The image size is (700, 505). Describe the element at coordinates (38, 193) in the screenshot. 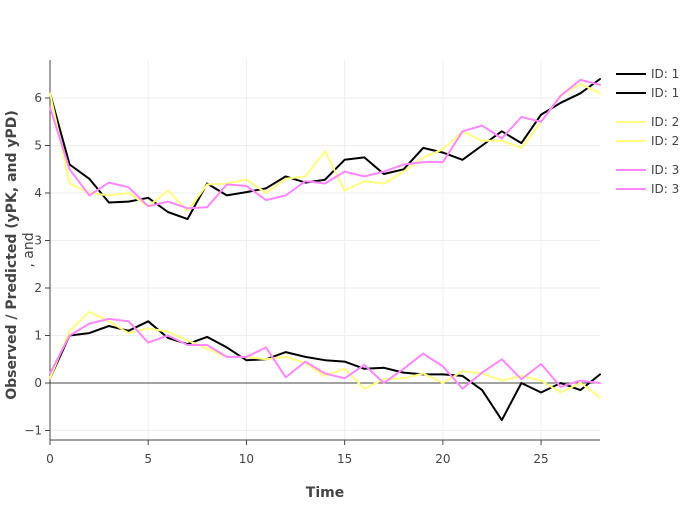

I see `y-tick-label: 4` at that location.